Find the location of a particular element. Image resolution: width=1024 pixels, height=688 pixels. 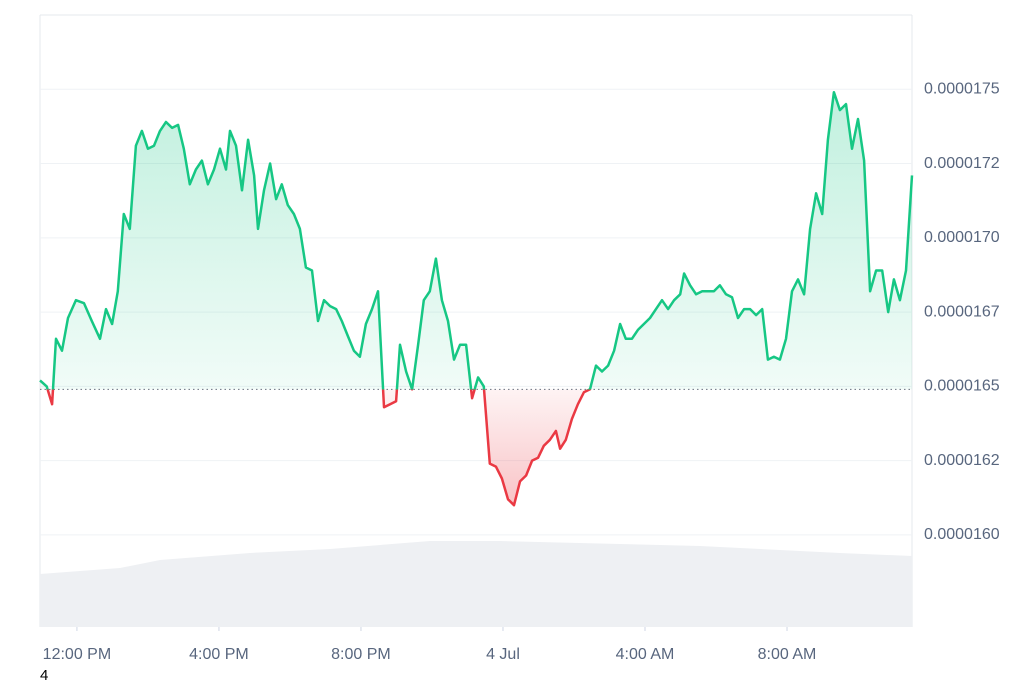

x-tick-label: 4:00 AM is located at coordinates (645, 654).